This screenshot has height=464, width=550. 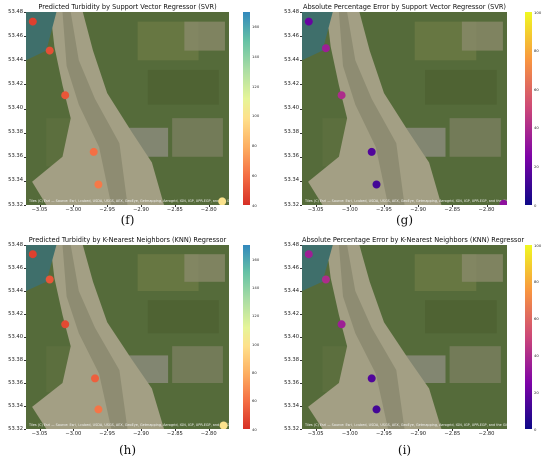 I want to click on x-tick-label: −2.90, so click(x=141, y=434).